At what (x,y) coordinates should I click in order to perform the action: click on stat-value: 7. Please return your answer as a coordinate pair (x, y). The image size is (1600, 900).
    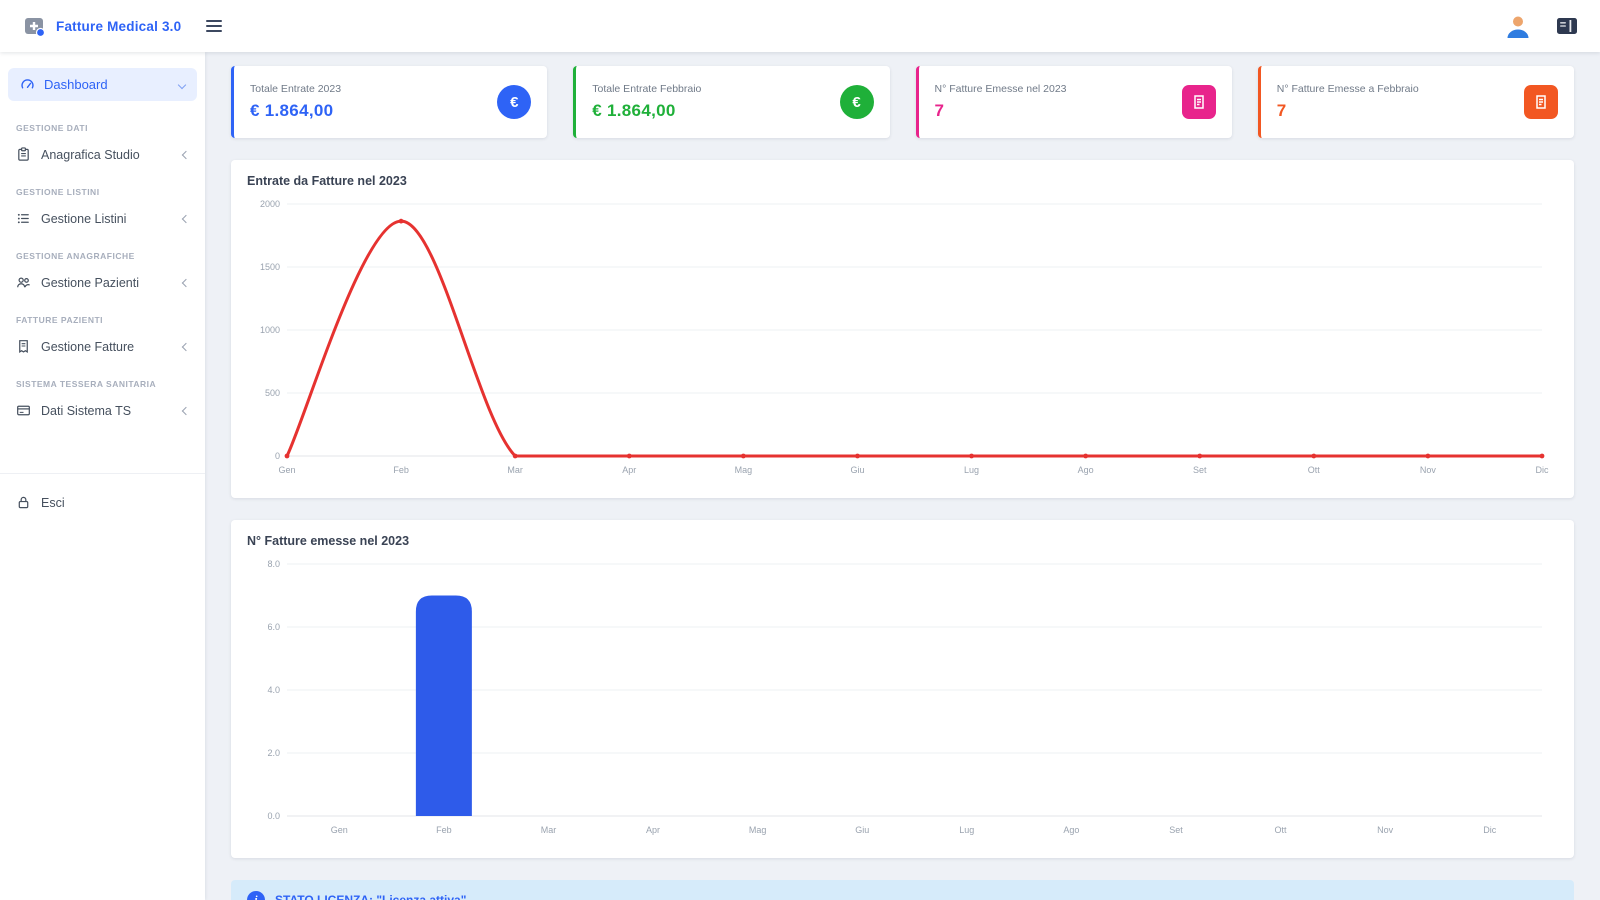
    Looking at the image, I should click on (1281, 110).